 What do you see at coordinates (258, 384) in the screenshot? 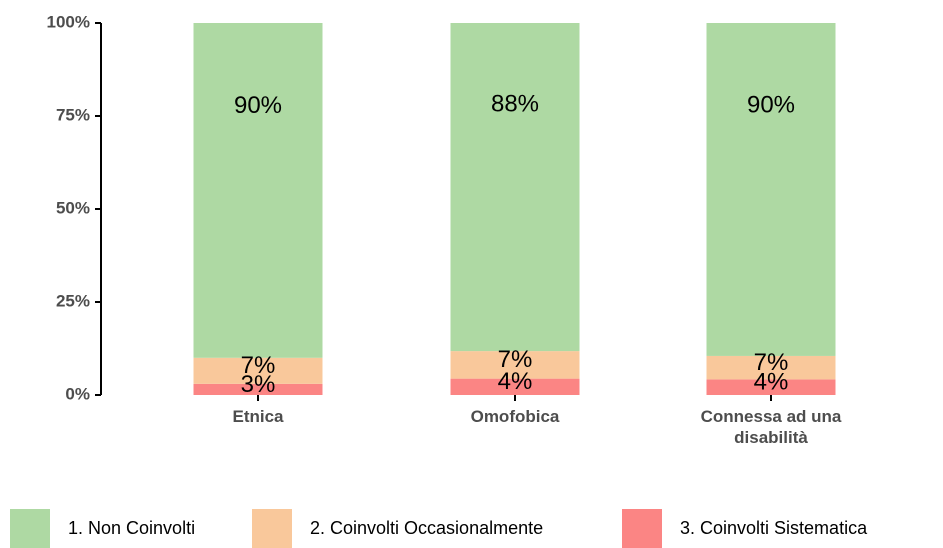
I see `value-label: 3%` at bounding box center [258, 384].